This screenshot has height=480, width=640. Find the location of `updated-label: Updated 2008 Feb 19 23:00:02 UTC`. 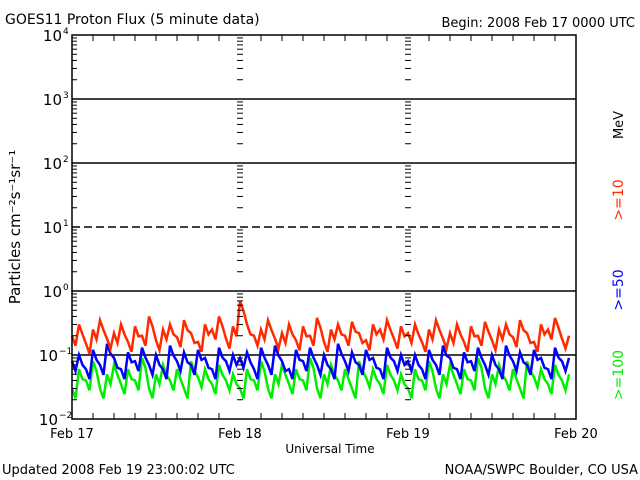

updated-label: Updated 2008 Feb 19 23:00:02 UTC is located at coordinates (118, 470).